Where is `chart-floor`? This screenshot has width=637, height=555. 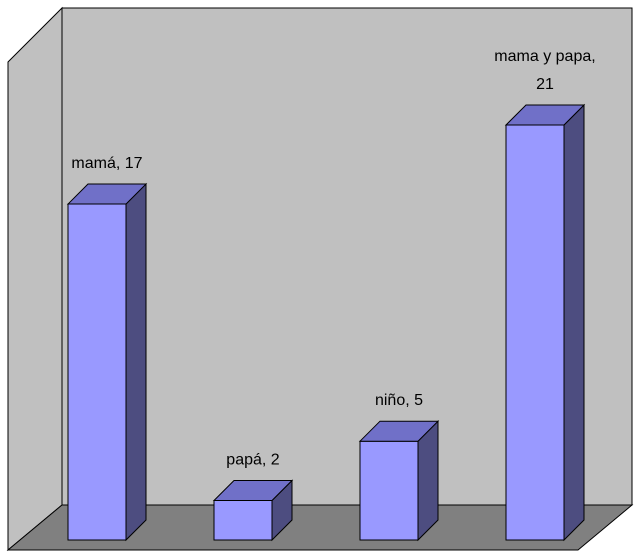 chart-floor is located at coordinates (320, 527).